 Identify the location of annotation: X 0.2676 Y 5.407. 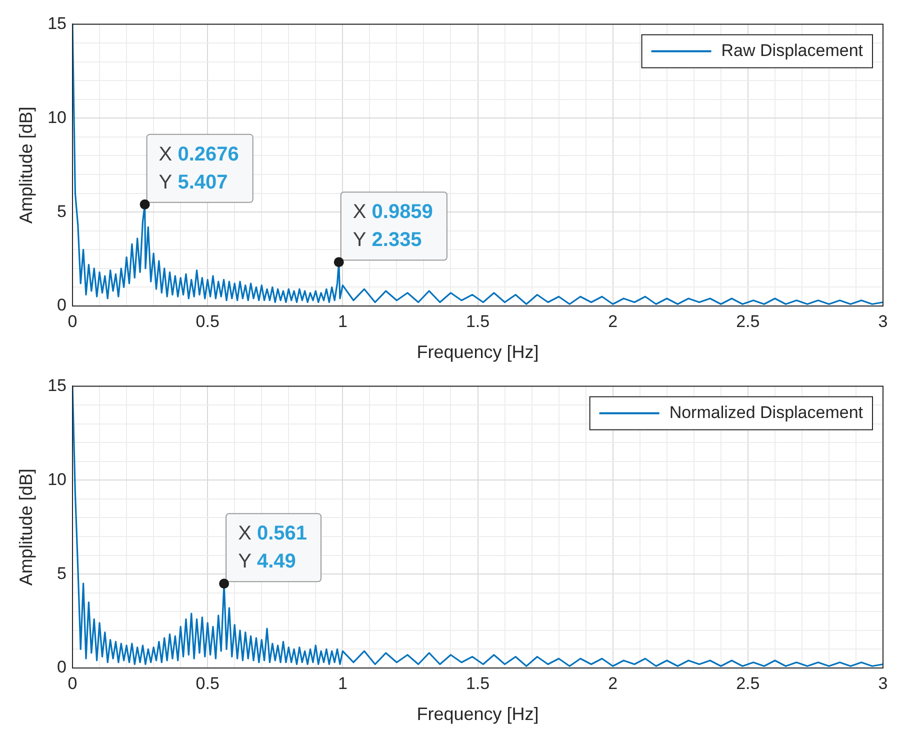
(198, 168).